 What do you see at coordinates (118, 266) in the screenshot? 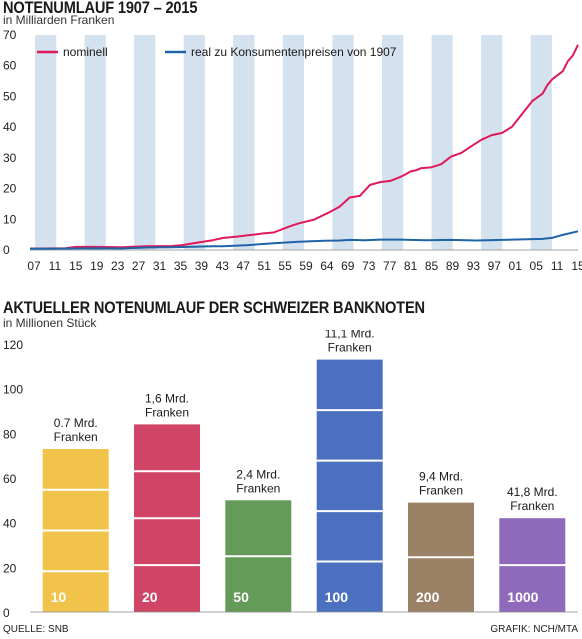
I see `x-tick-label: 23` at bounding box center [118, 266].